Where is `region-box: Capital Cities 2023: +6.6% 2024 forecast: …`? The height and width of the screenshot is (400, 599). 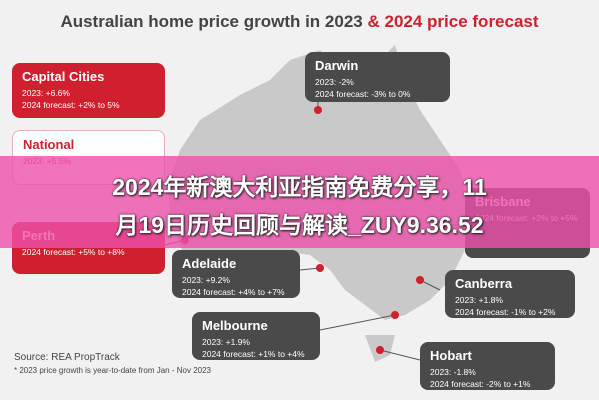 region-box: Capital Cities 2023: +6.6% 2024 forecast: … is located at coordinates (88, 90).